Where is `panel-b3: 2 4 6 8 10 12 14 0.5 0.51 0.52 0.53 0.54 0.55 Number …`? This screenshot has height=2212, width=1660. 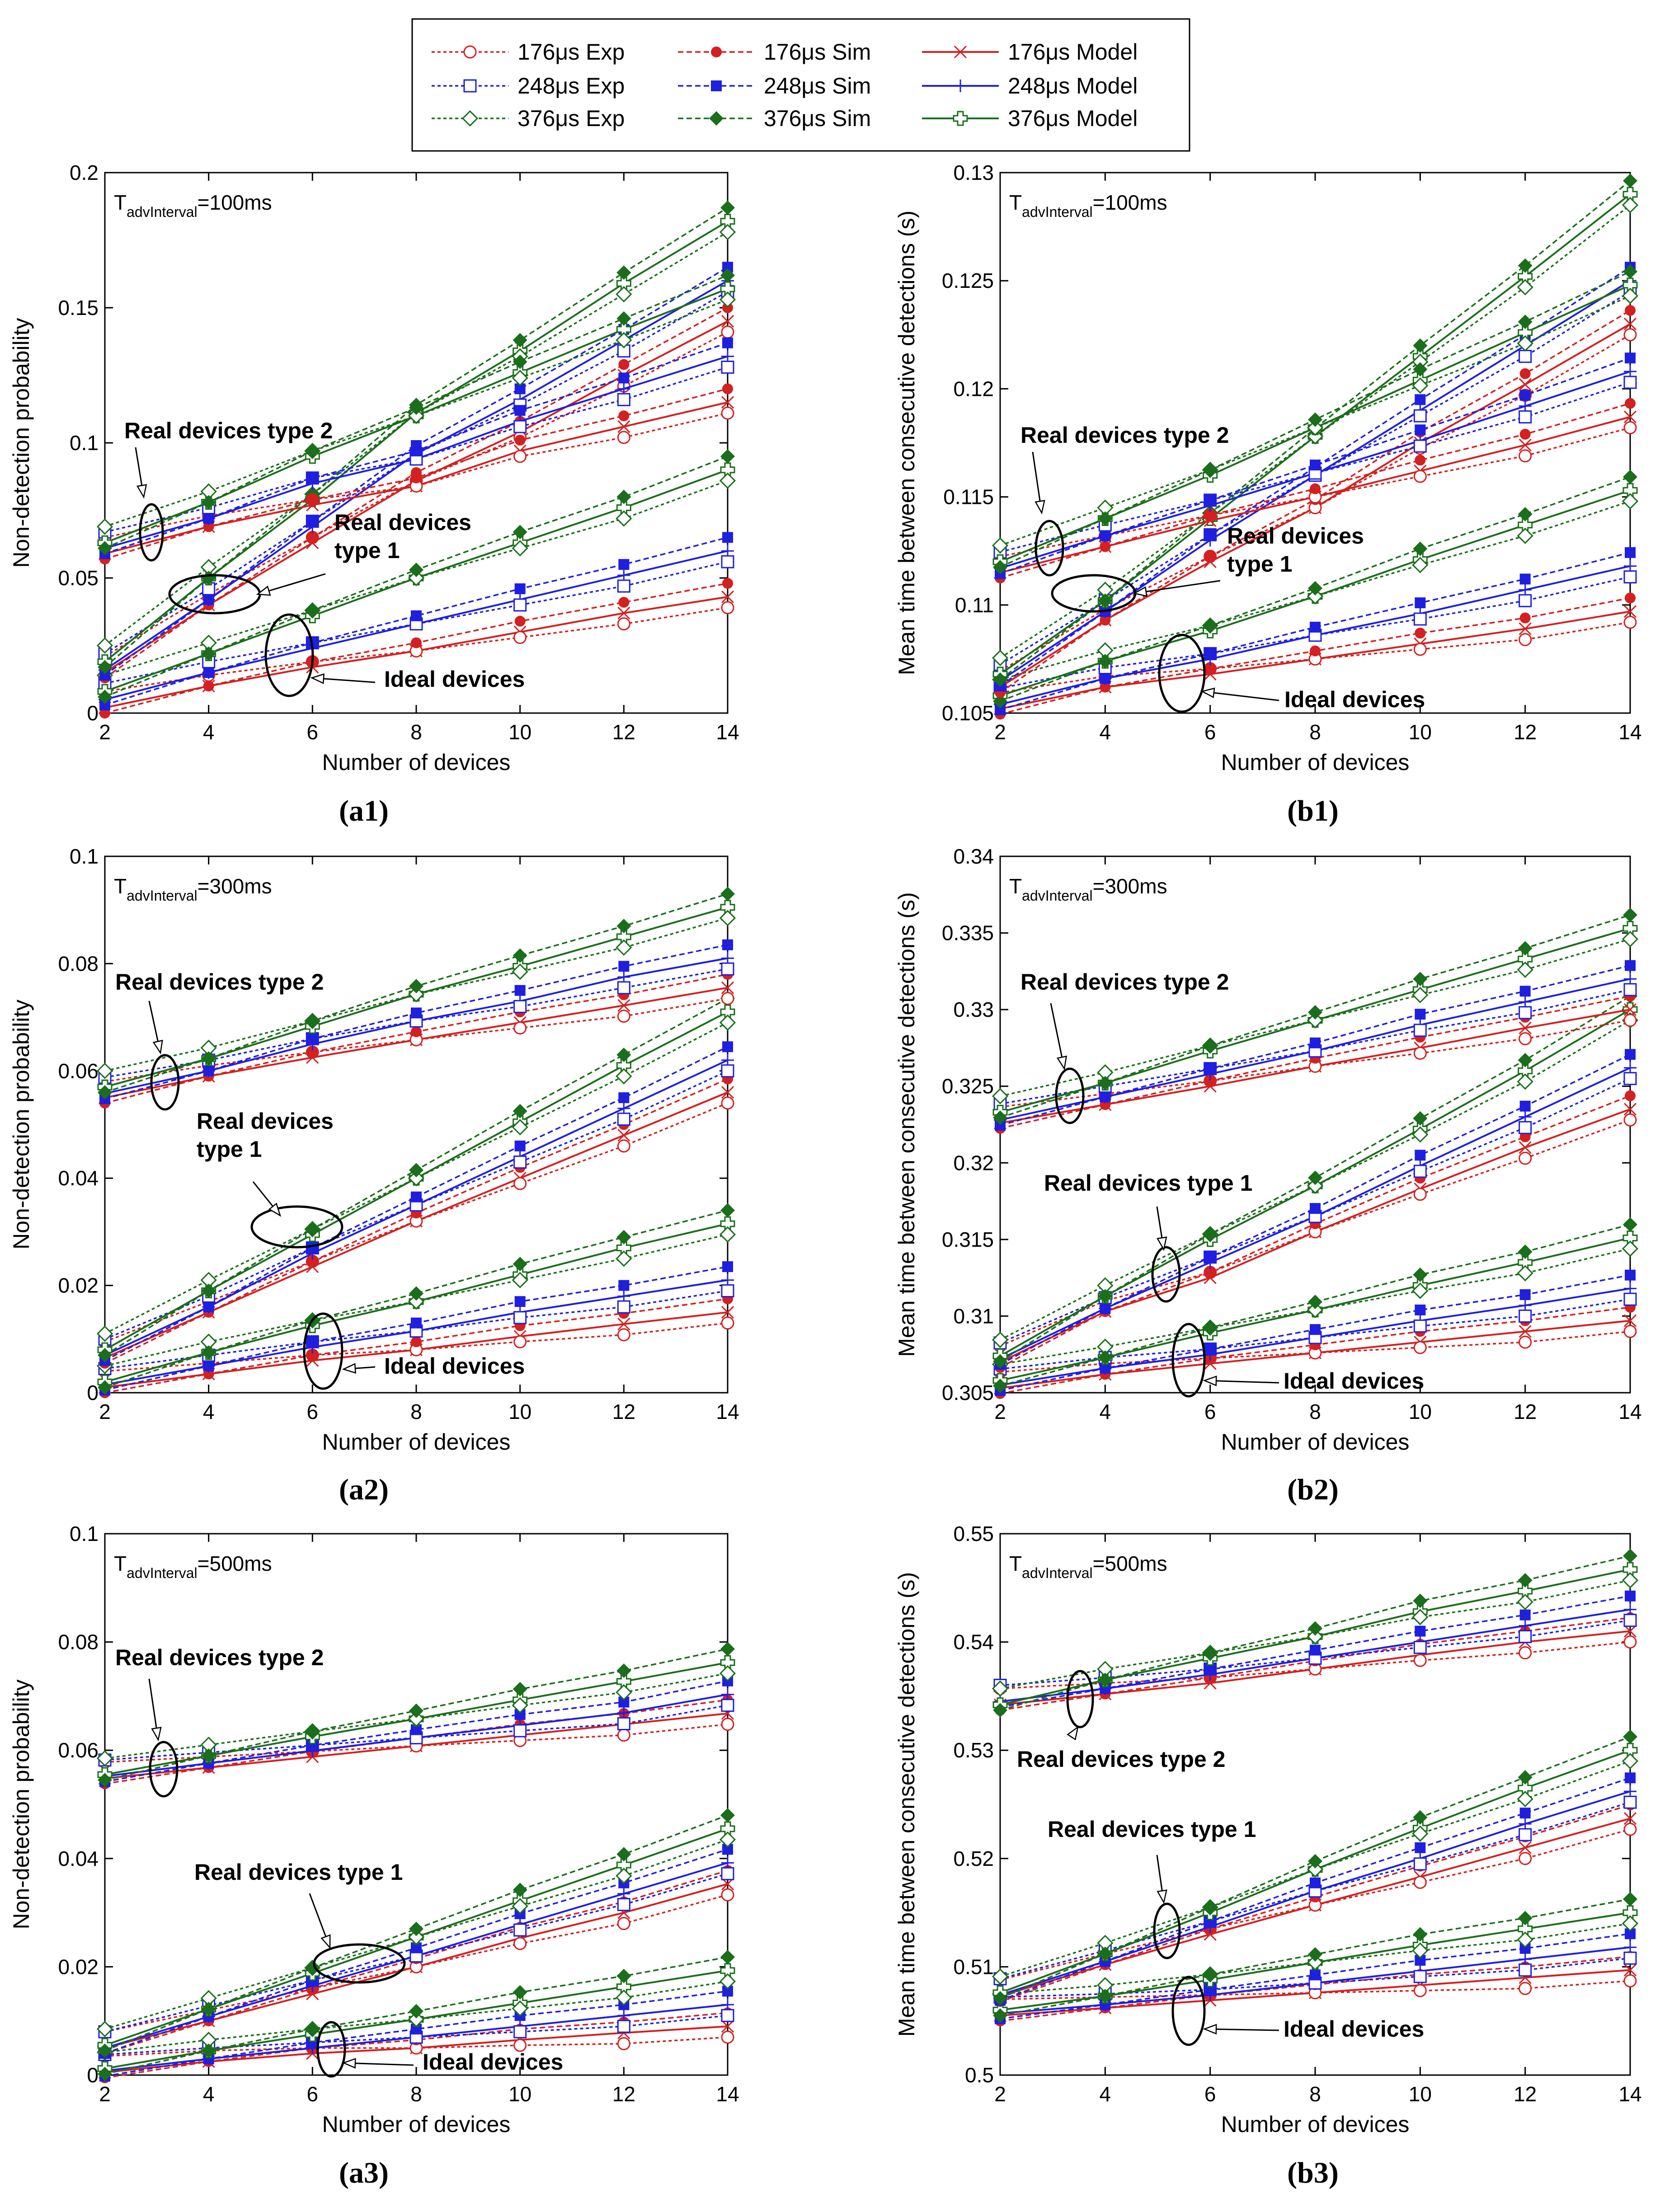 panel-b3: 2 4 6 8 10 12 14 0.5 0.51 0.52 0.53 0.54 0.55 Number … is located at coordinates (1268, 1855).